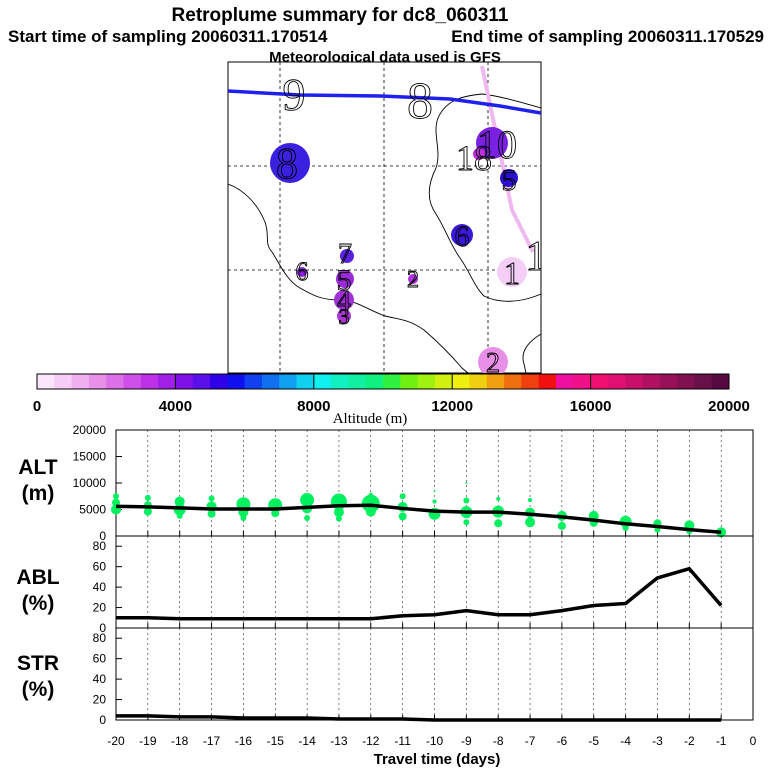 This screenshot has height=768, width=768. Describe the element at coordinates (402, 741) in the screenshot. I see `x-tick-label: -11` at that location.